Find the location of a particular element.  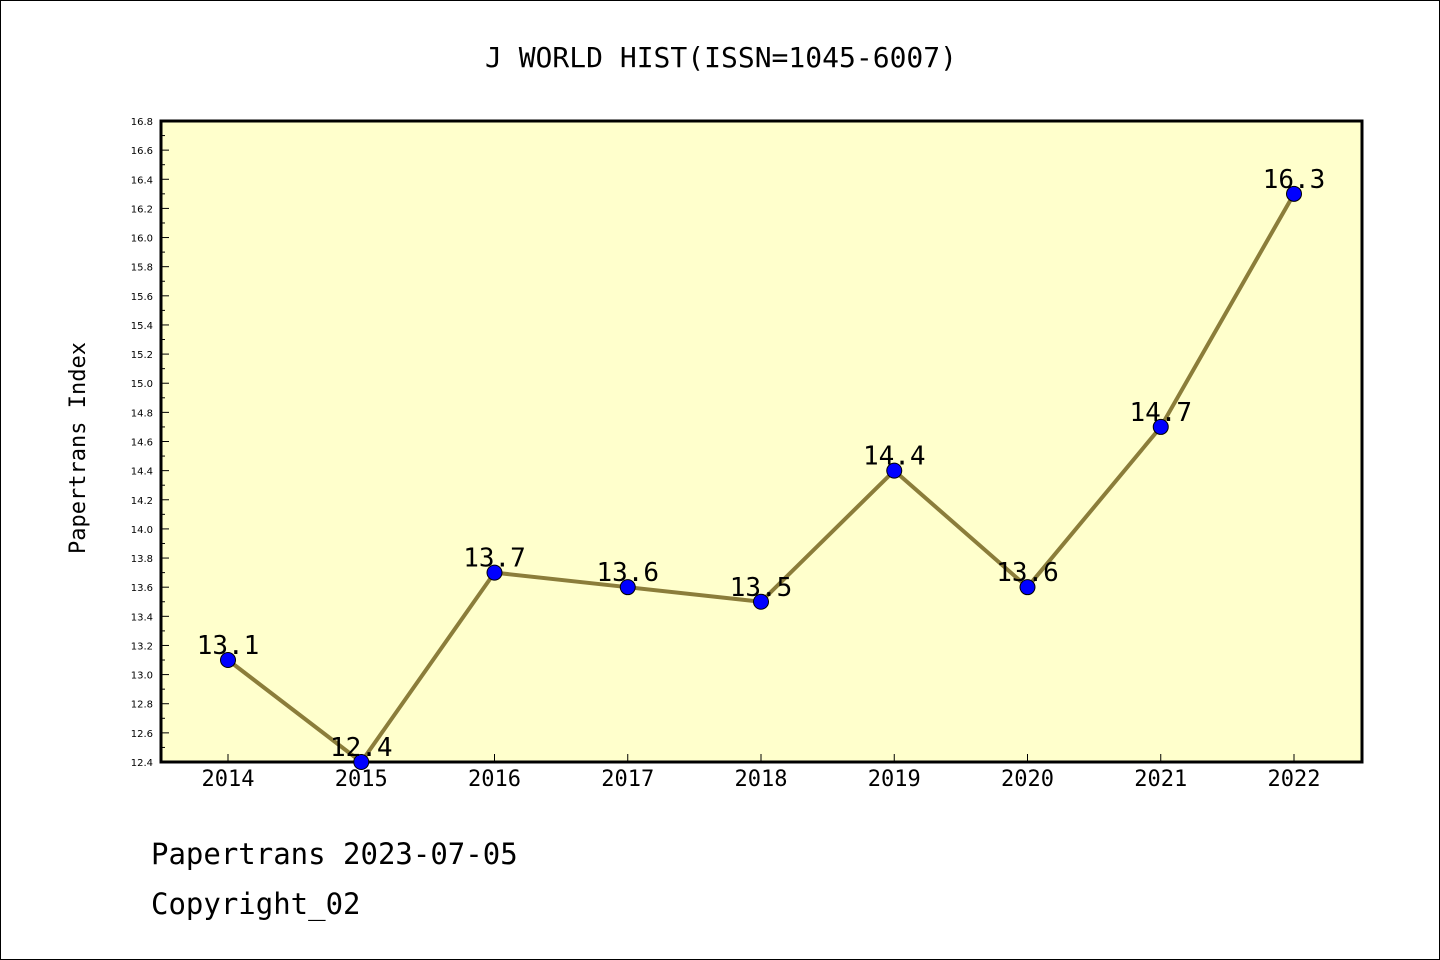

x-tick-label: 2015 is located at coordinates (361, 779).